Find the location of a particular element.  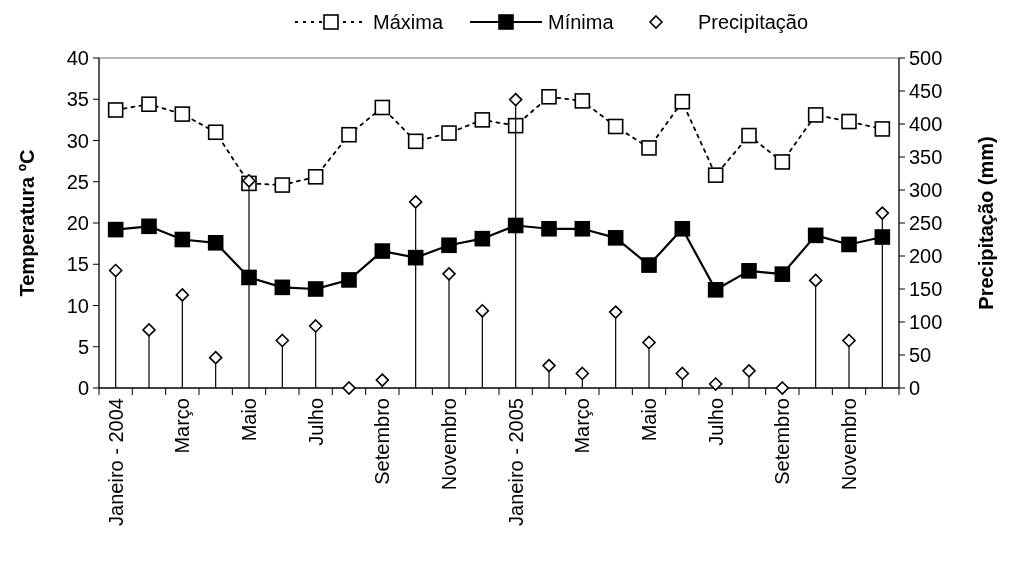

y2-tick-label: 150 is located at coordinates (926, 289).